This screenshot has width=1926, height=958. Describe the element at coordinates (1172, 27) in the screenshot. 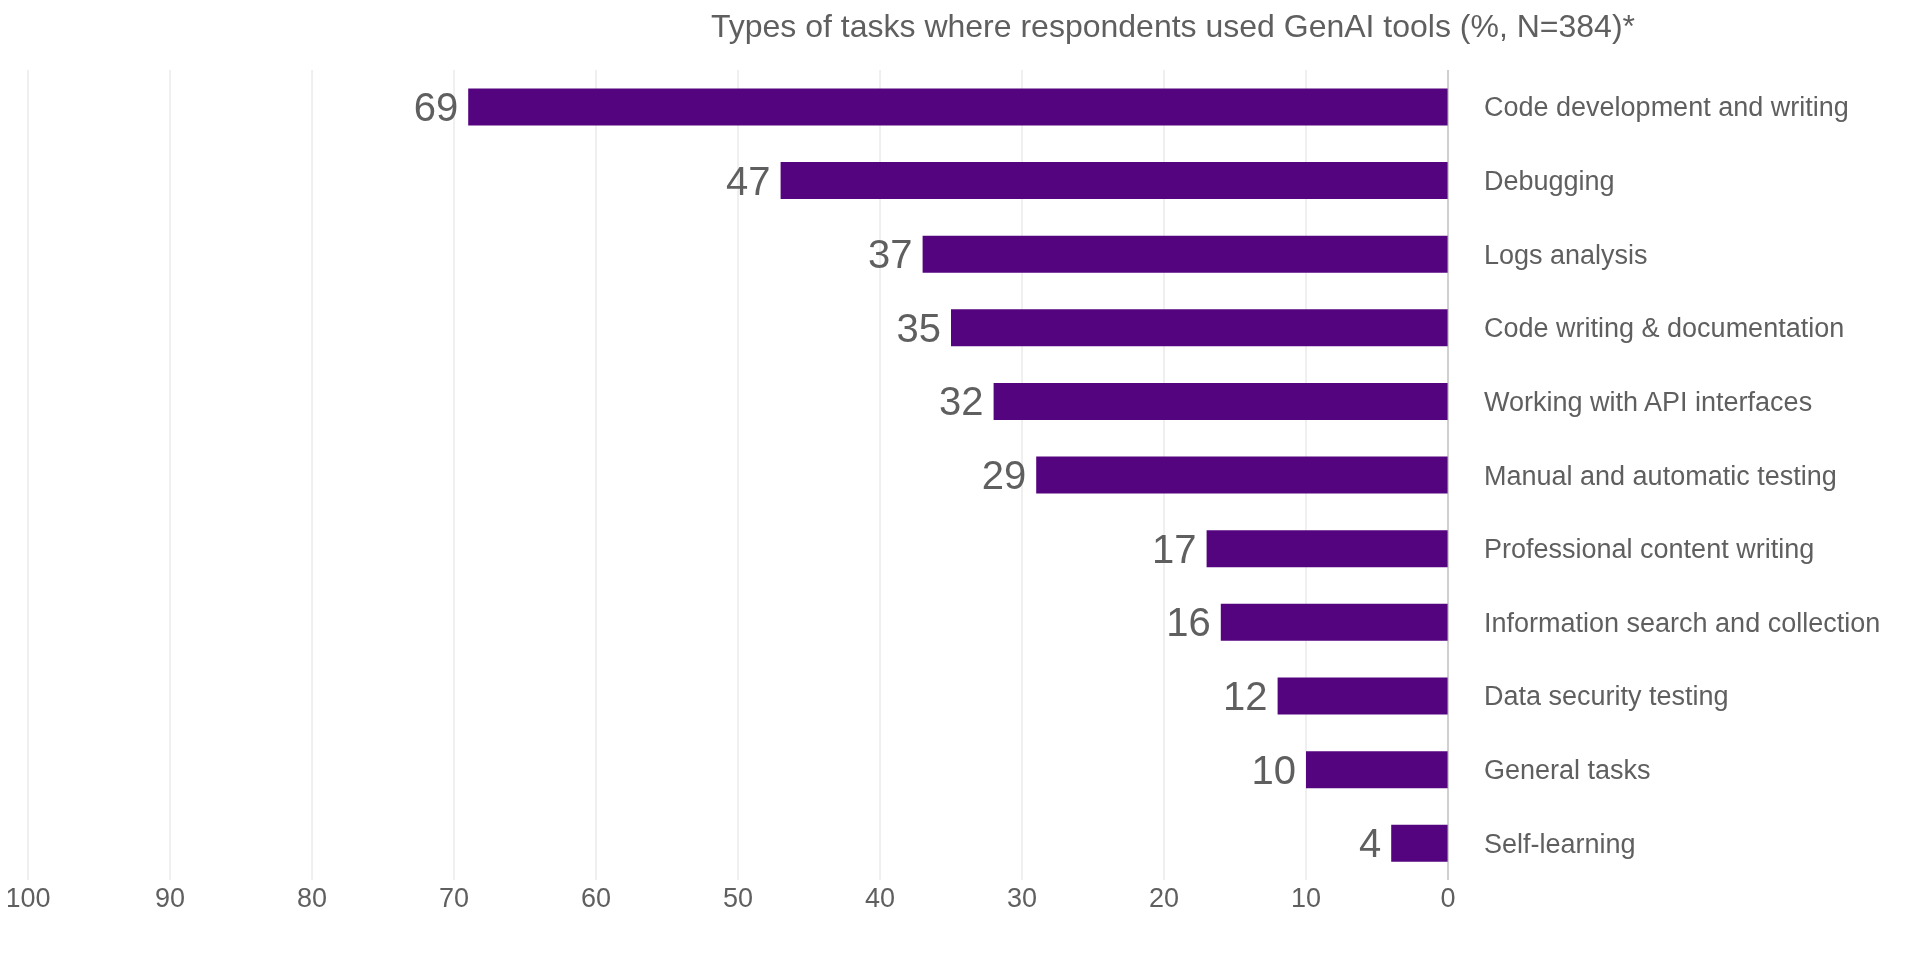

I see `chart-title: Types of tasks where respondents used GenAI tools (%, N=384)*` at that location.